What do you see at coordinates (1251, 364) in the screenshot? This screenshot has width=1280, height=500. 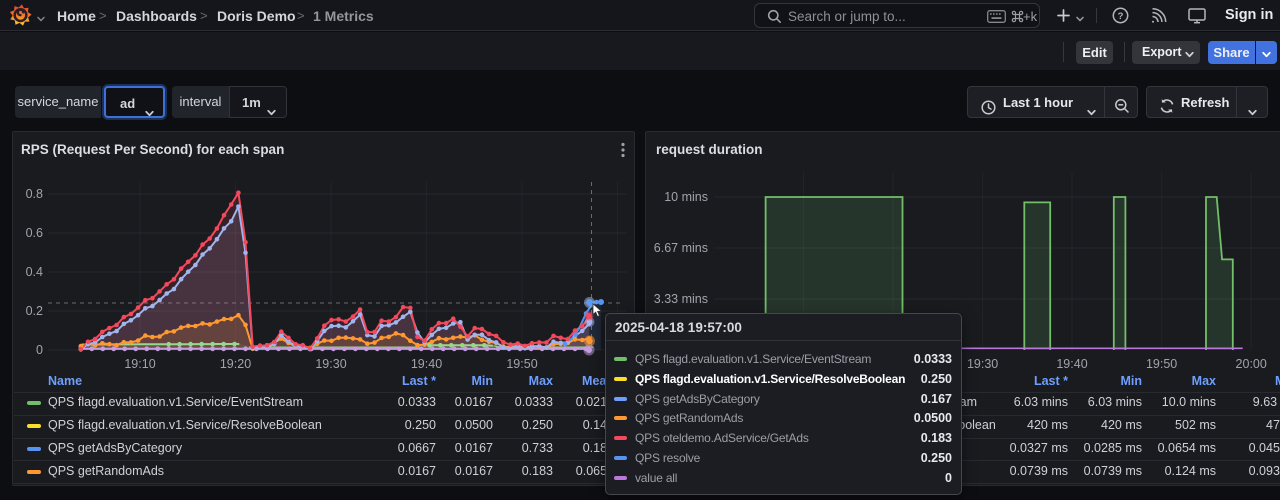 I see `svg-text: 20:00` at bounding box center [1251, 364].